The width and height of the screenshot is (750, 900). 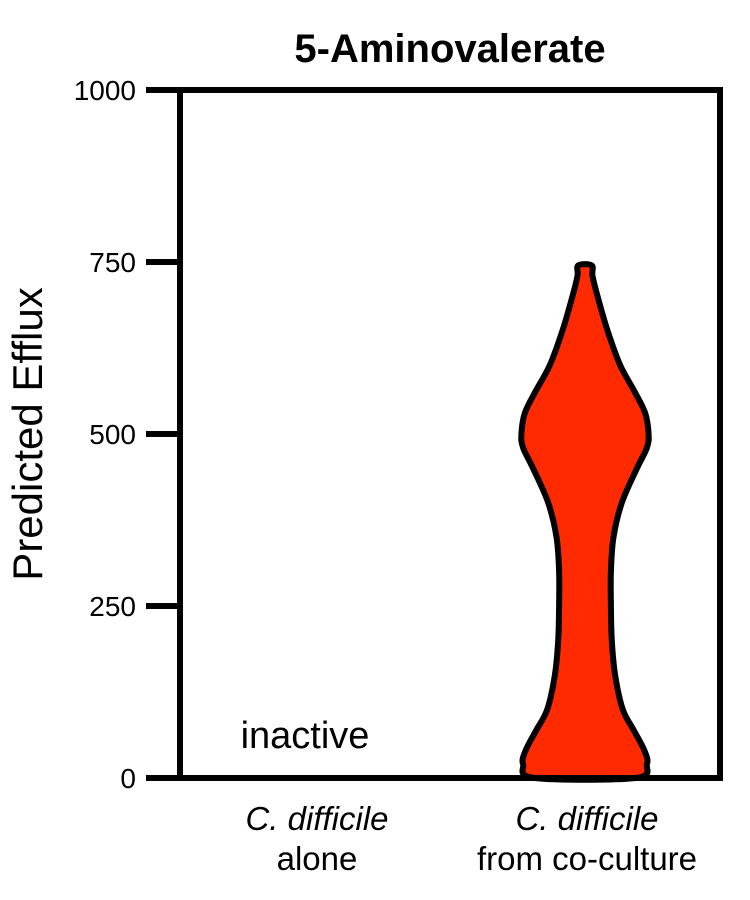 What do you see at coordinates (112, 606) in the screenshot?
I see `y-tick-label: 250` at bounding box center [112, 606].